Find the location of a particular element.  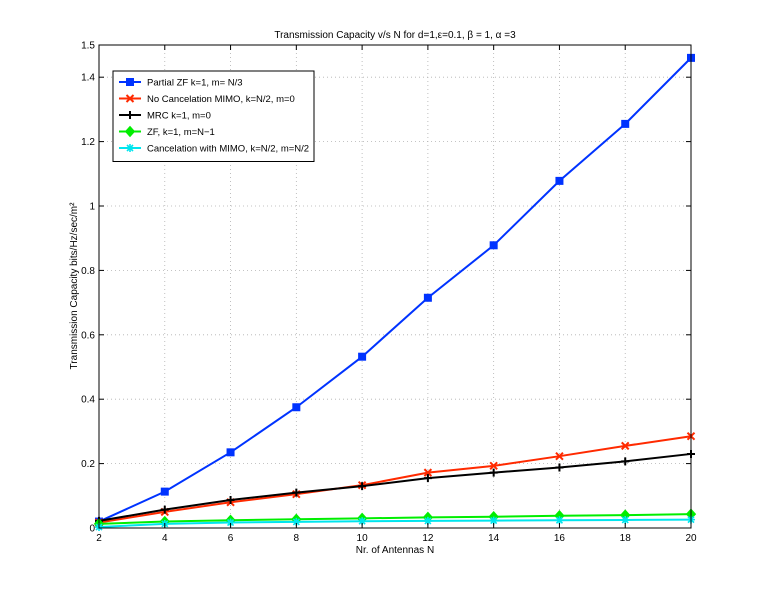

x-tick-label: 14 is located at coordinates (494, 538).